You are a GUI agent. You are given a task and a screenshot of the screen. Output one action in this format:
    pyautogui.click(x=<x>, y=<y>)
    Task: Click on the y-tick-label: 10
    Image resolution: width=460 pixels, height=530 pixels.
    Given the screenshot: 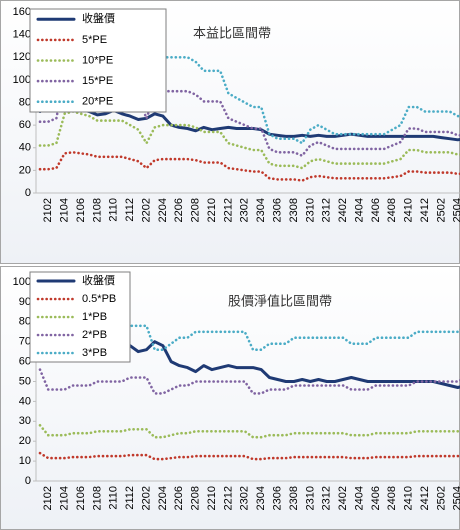 What is the action you would take?
    pyautogui.click(x=25, y=461)
    